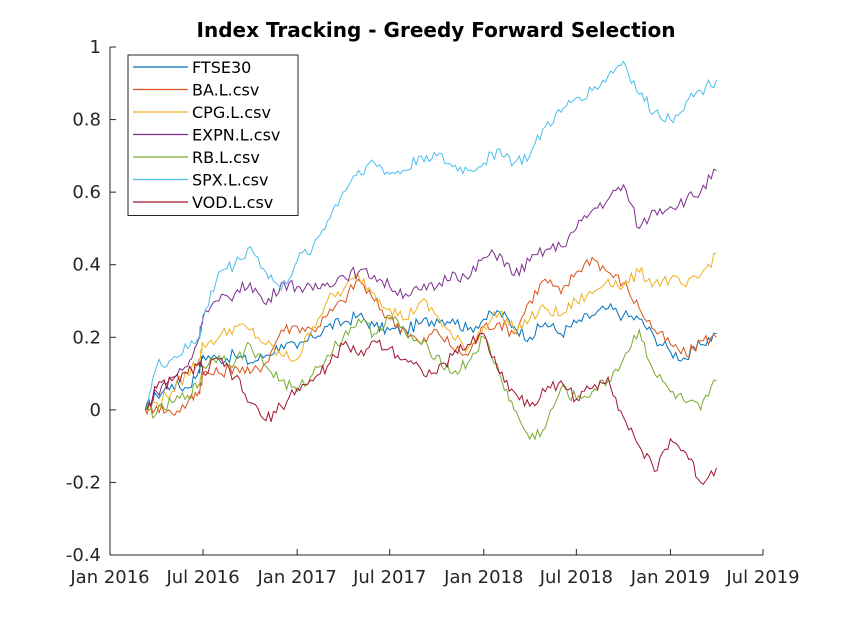 The width and height of the screenshot is (844, 625). What do you see at coordinates (483, 577) in the screenshot?
I see `x-tick-label: Jan 2018` at bounding box center [483, 577].